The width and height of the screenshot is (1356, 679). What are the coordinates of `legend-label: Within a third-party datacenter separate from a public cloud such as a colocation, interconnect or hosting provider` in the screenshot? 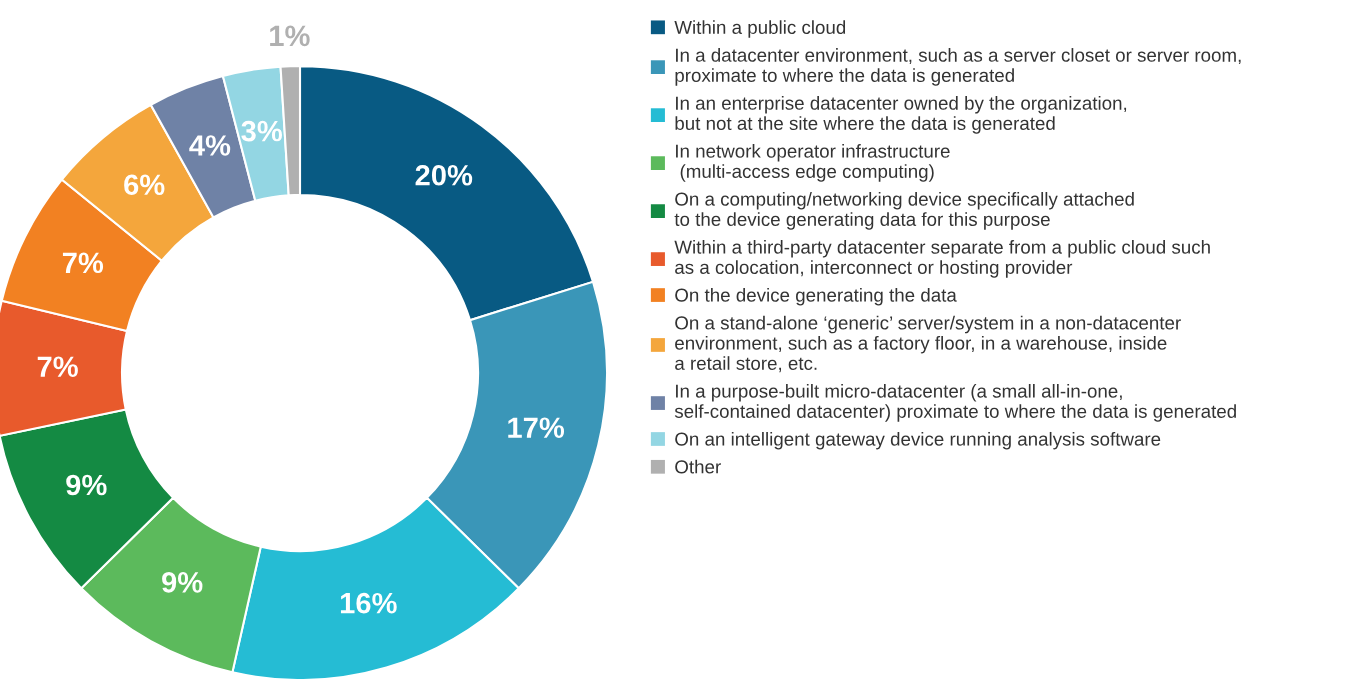 It's located at (942, 259).